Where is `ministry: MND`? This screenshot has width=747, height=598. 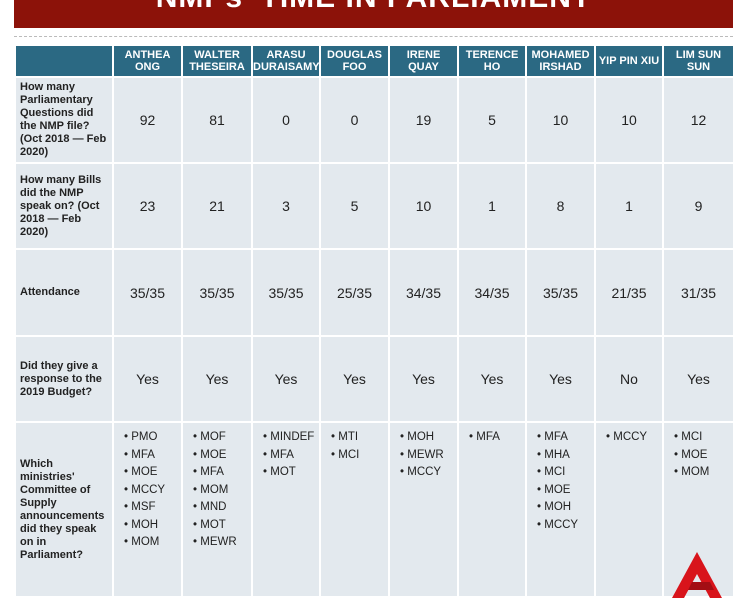
ministry: MND is located at coordinates (213, 507).